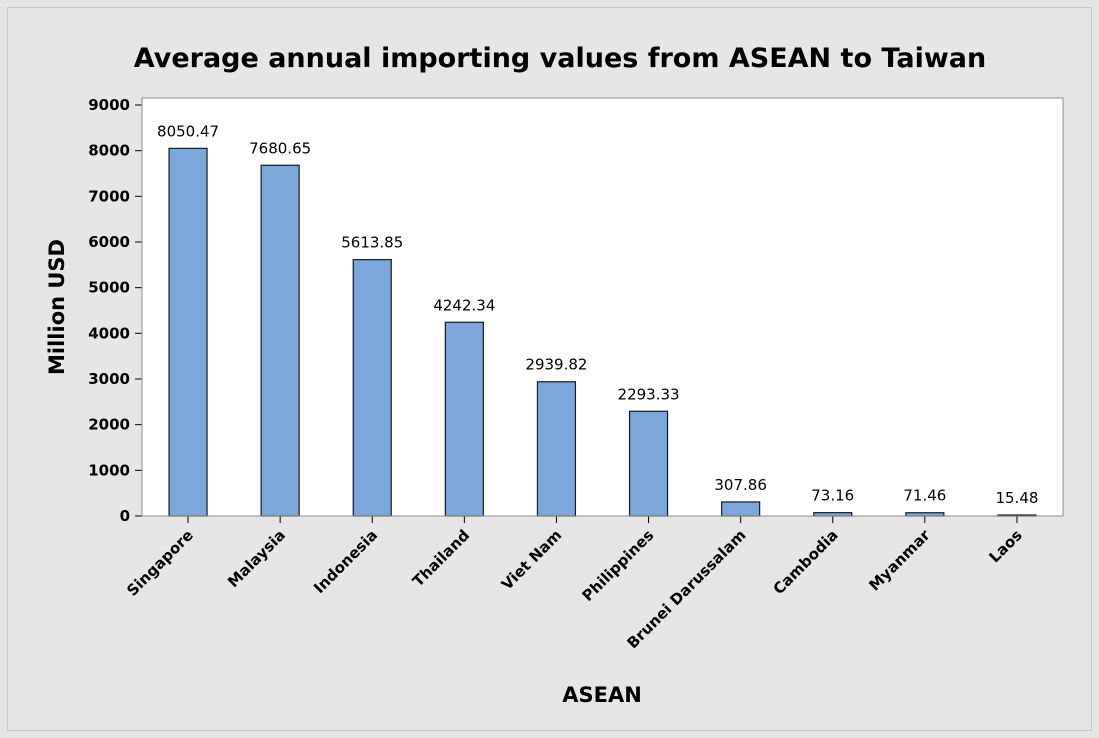 Image resolution: width=1099 pixels, height=738 pixels. Describe the element at coordinates (109, 379) in the screenshot. I see `y-tick-label: 3000` at that location.